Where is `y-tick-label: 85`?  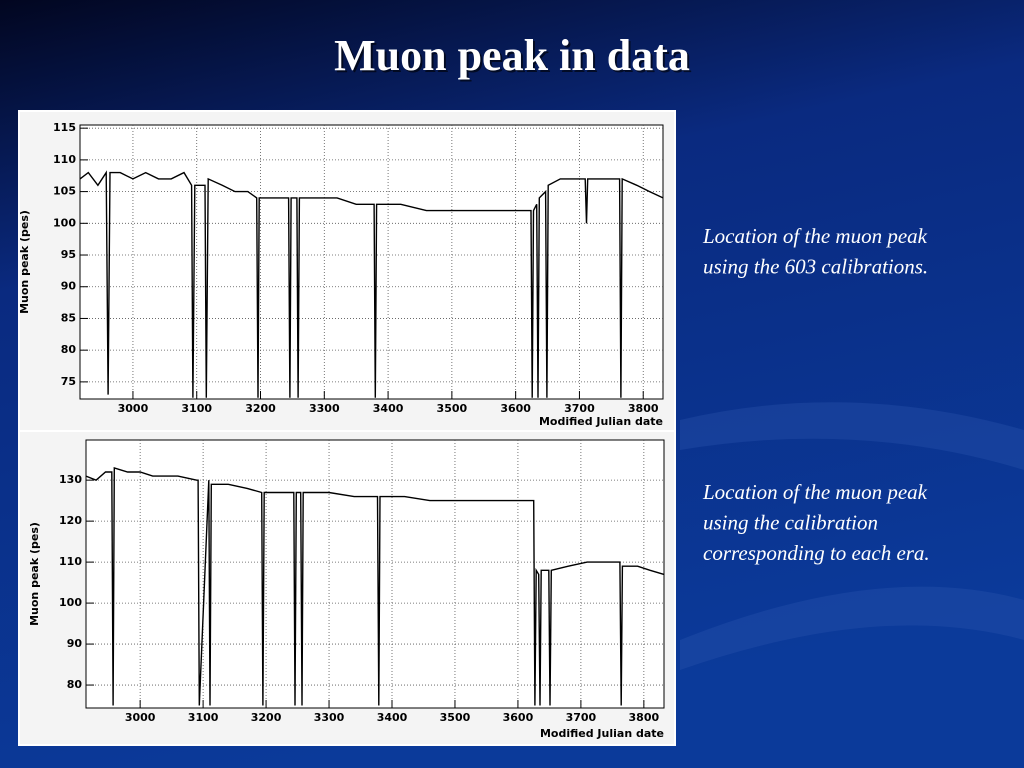 y-tick-label: 85 is located at coordinates (68, 317).